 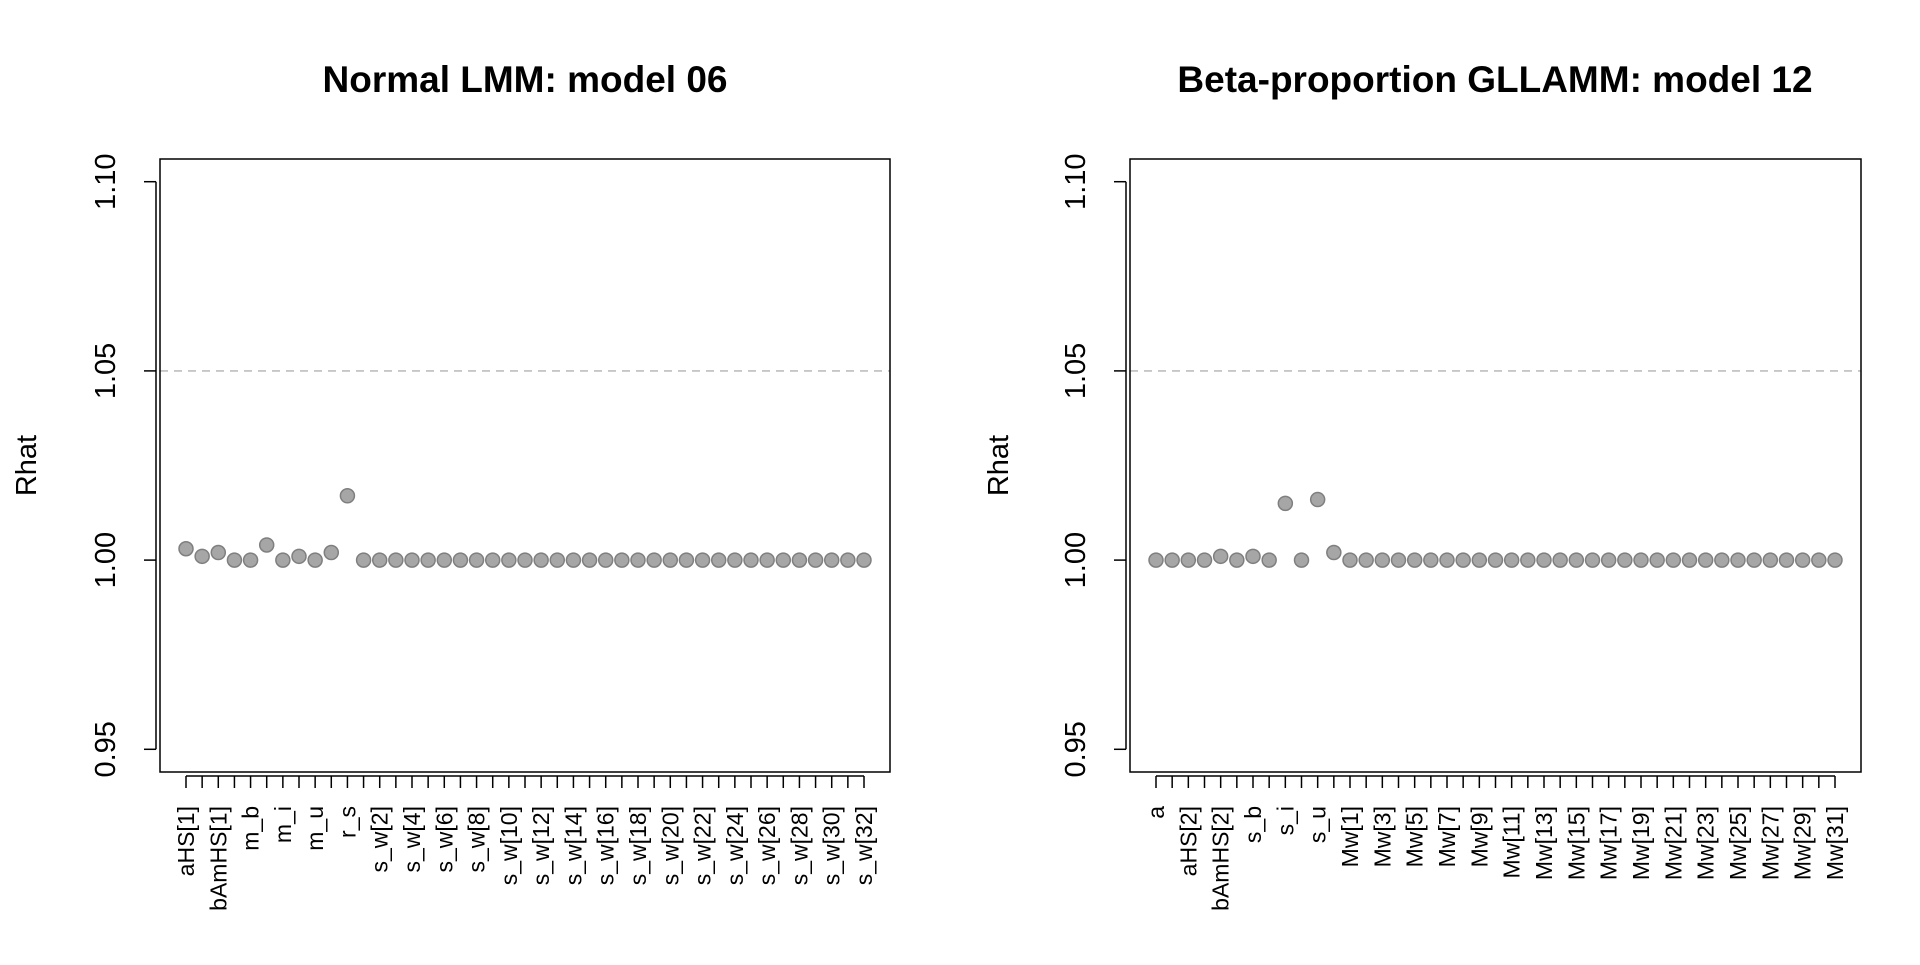 What do you see at coordinates (1738, 843) in the screenshot?
I see `x-tick-label: Mw[25]` at bounding box center [1738, 843].